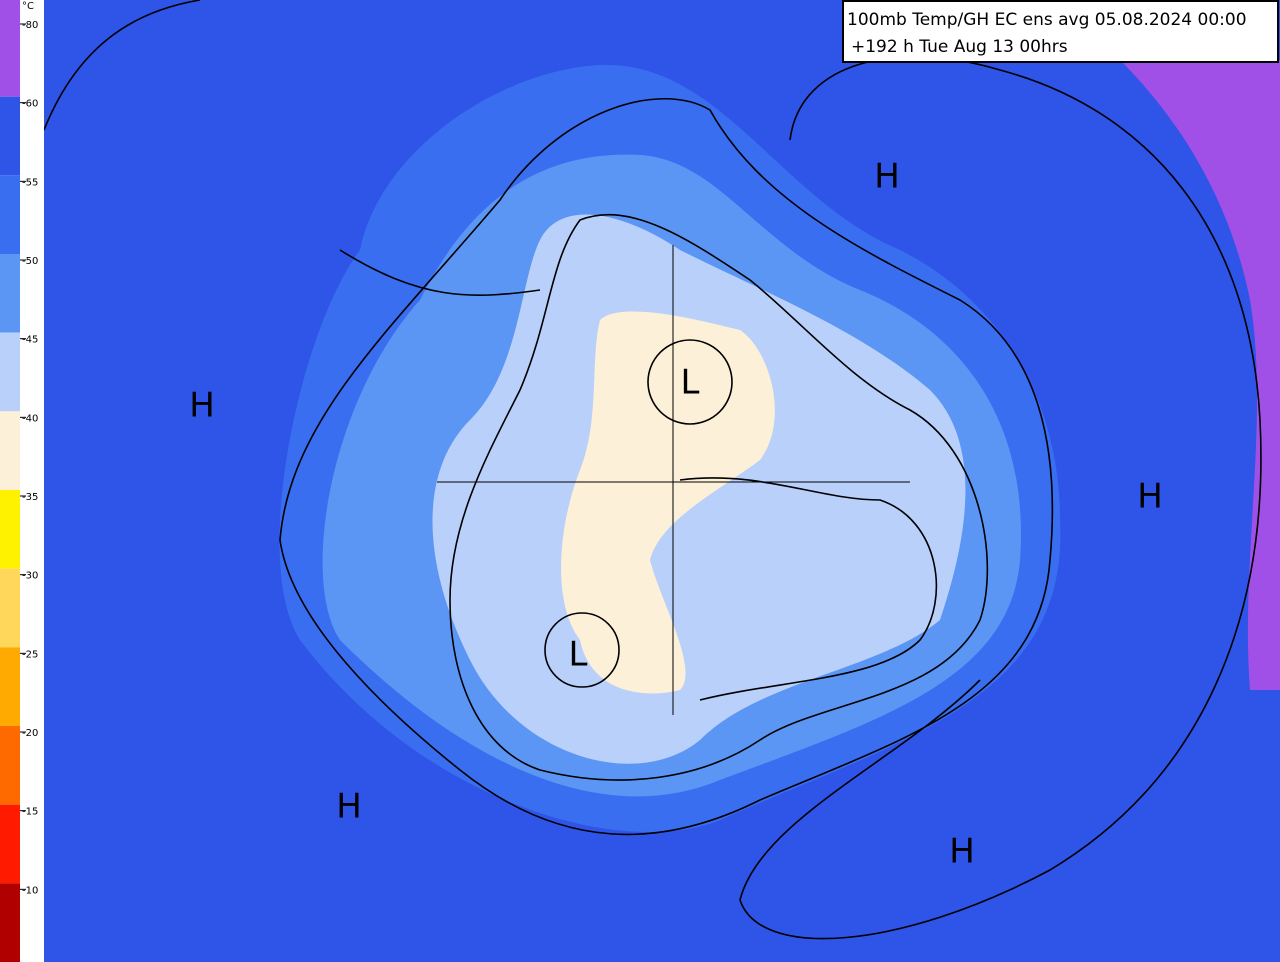 The height and width of the screenshot is (962, 1280). Describe the element at coordinates (30, 733) in the screenshot. I see `legend-label: -20` at that location.